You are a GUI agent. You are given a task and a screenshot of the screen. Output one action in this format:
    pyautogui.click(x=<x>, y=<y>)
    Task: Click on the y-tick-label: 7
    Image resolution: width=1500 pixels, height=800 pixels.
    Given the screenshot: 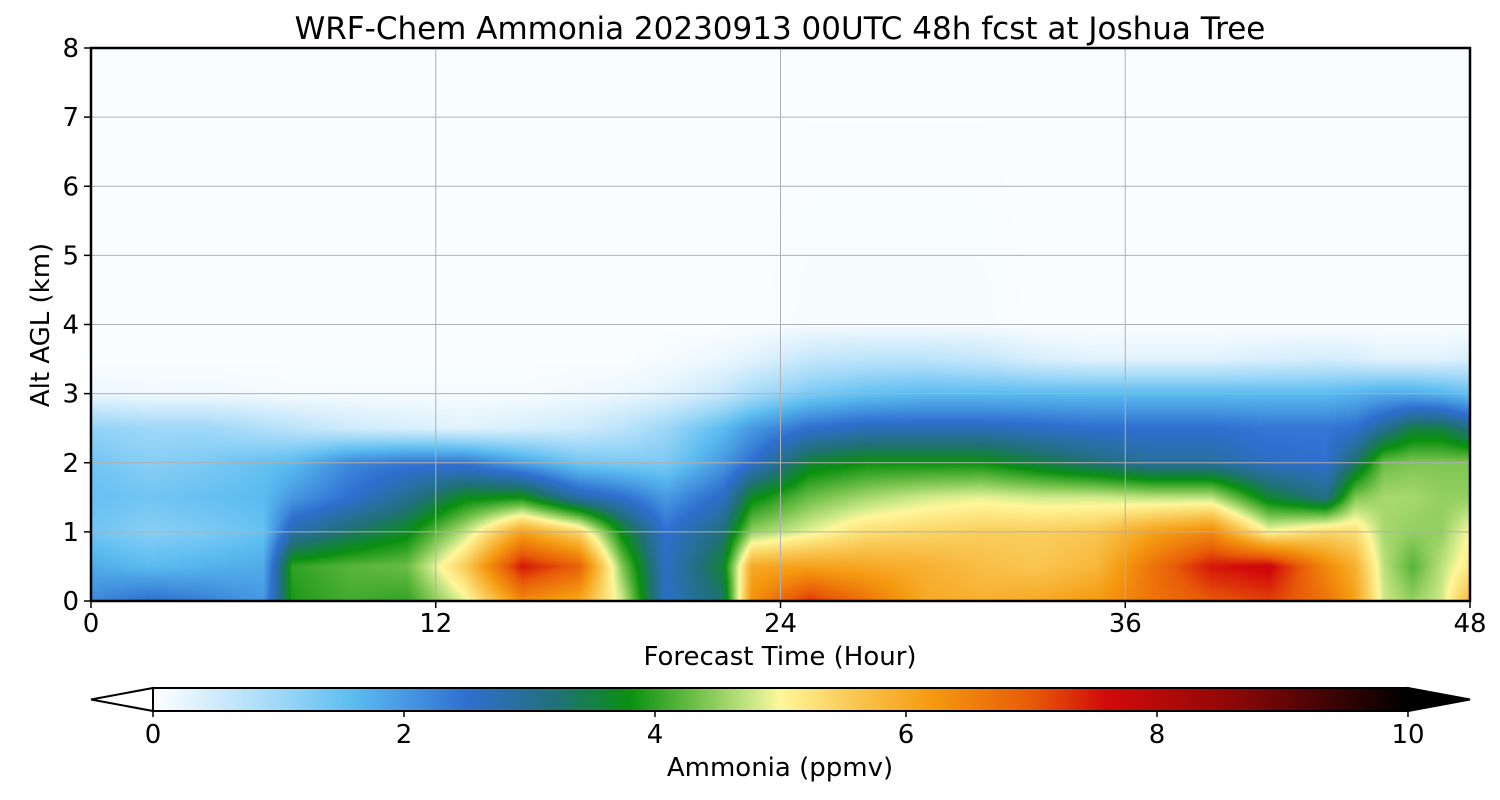 What is the action you would take?
    pyautogui.click(x=70, y=118)
    